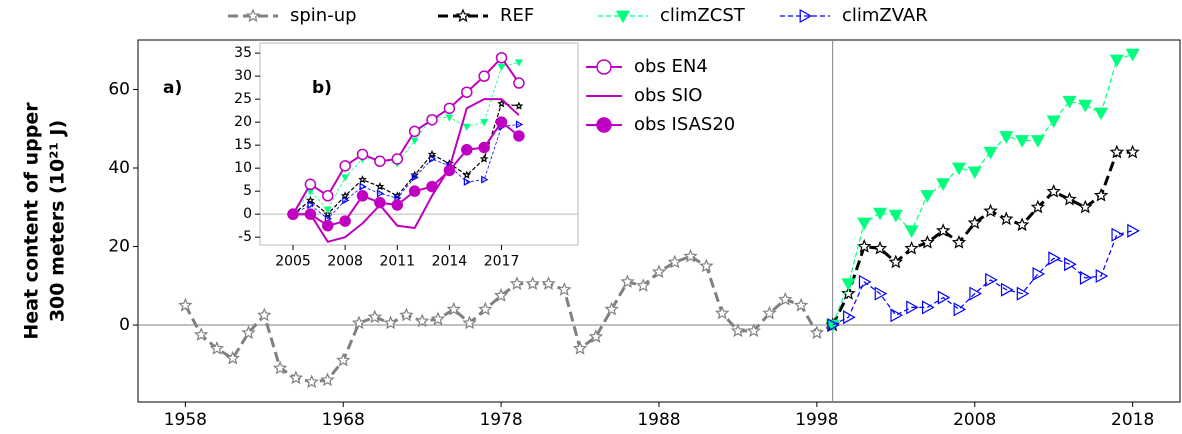 This screenshot has height=434, width=1182. What do you see at coordinates (343, 420) in the screenshot?
I see `x-tick-label: 1968` at bounding box center [343, 420].